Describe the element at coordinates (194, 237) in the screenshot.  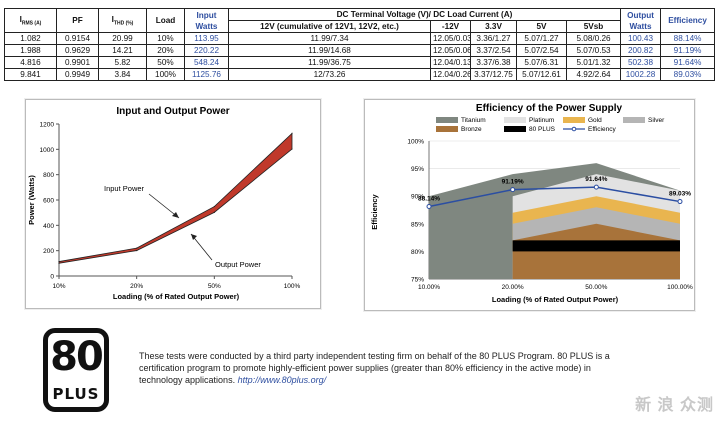
I see `output-arrow-head` at that location.